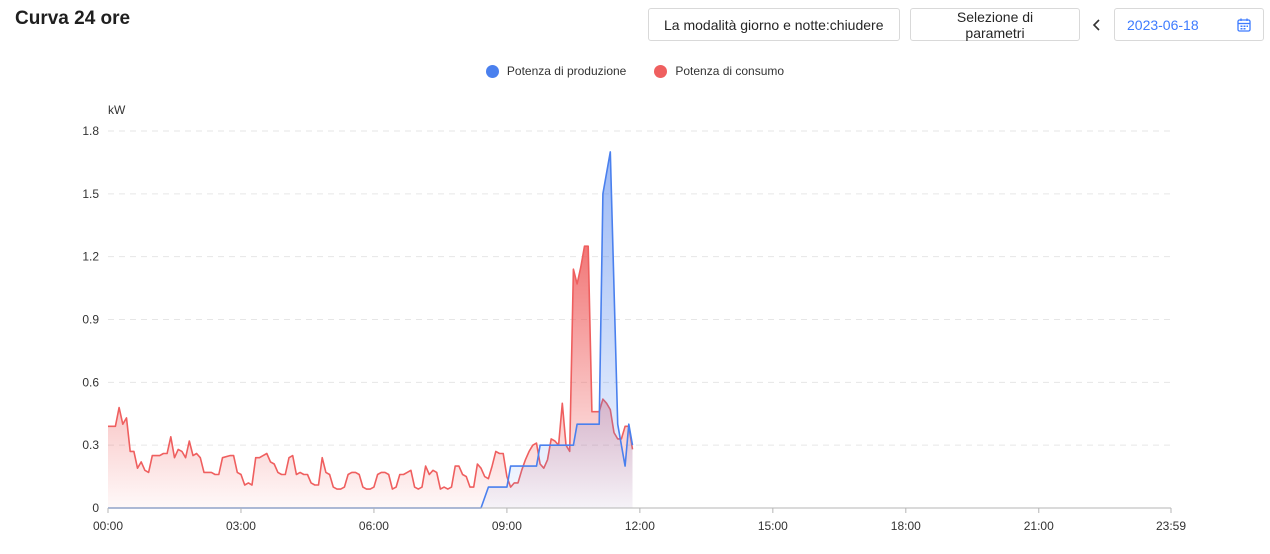 The height and width of the screenshot is (554, 1270). What do you see at coordinates (1171, 526) in the screenshot?
I see `x-tick-label-8: 23:59` at bounding box center [1171, 526].